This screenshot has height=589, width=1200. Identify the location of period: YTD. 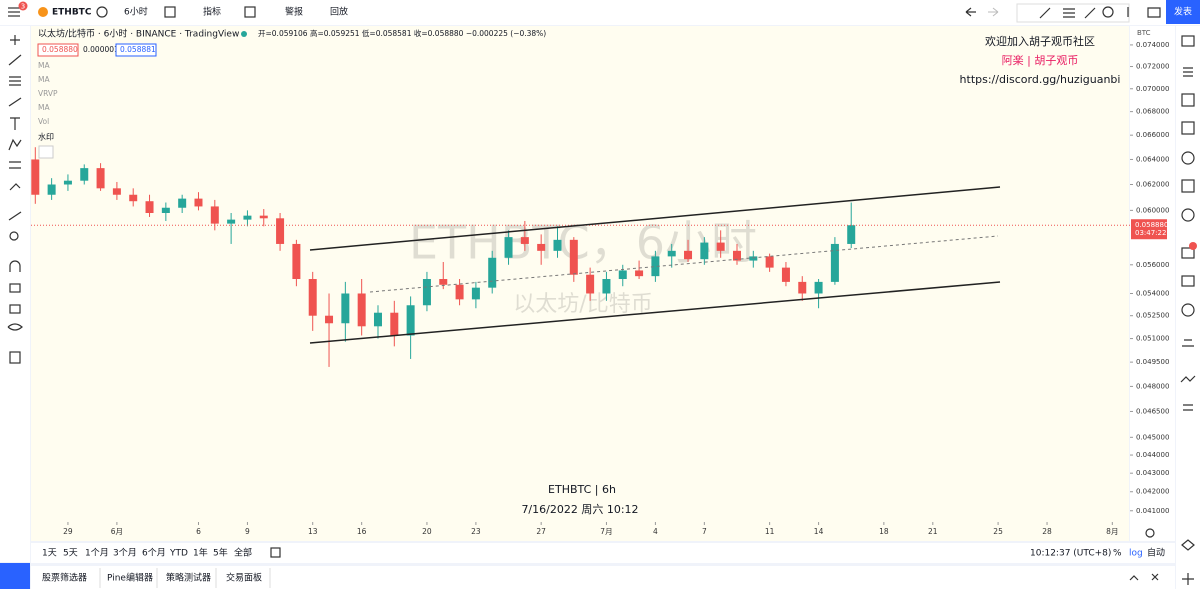
(178, 554).